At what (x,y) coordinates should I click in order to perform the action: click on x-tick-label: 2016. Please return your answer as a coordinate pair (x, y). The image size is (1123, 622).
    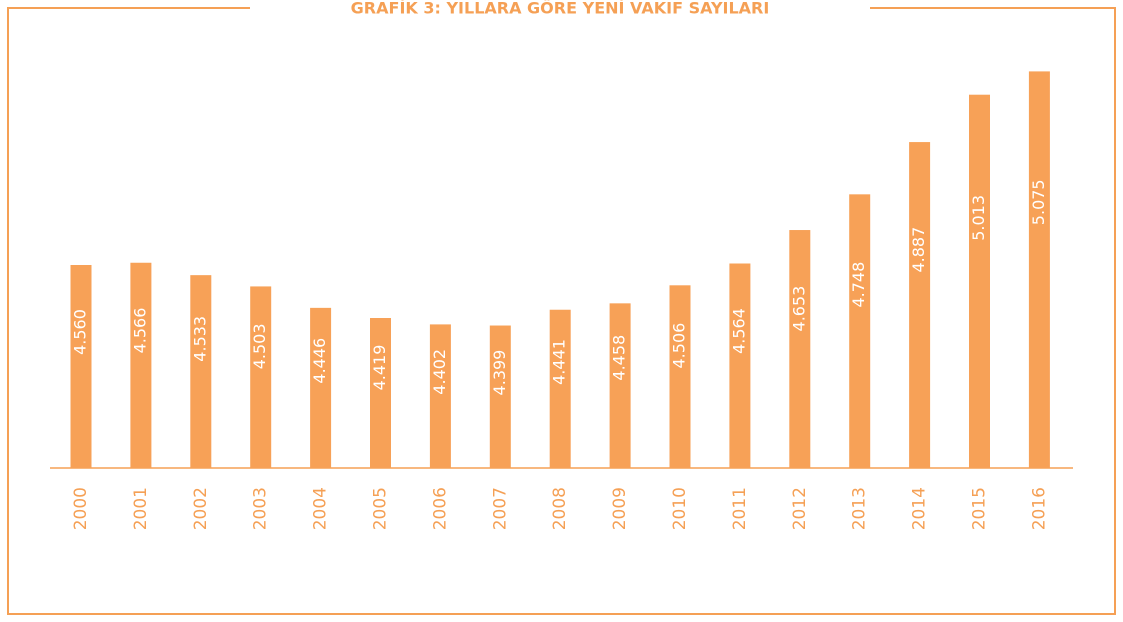
    Looking at the image, I should click on (1039, 508).